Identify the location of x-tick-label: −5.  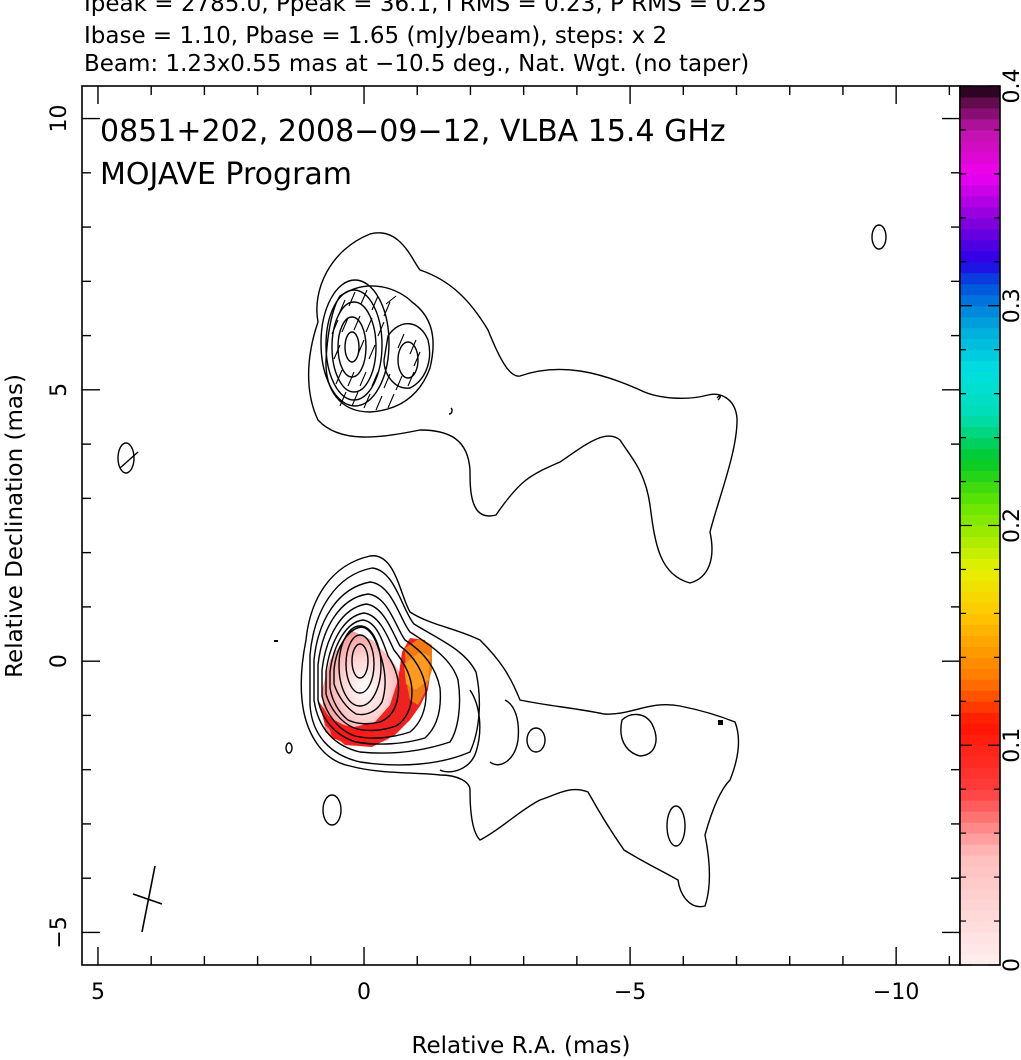
(630, 992).